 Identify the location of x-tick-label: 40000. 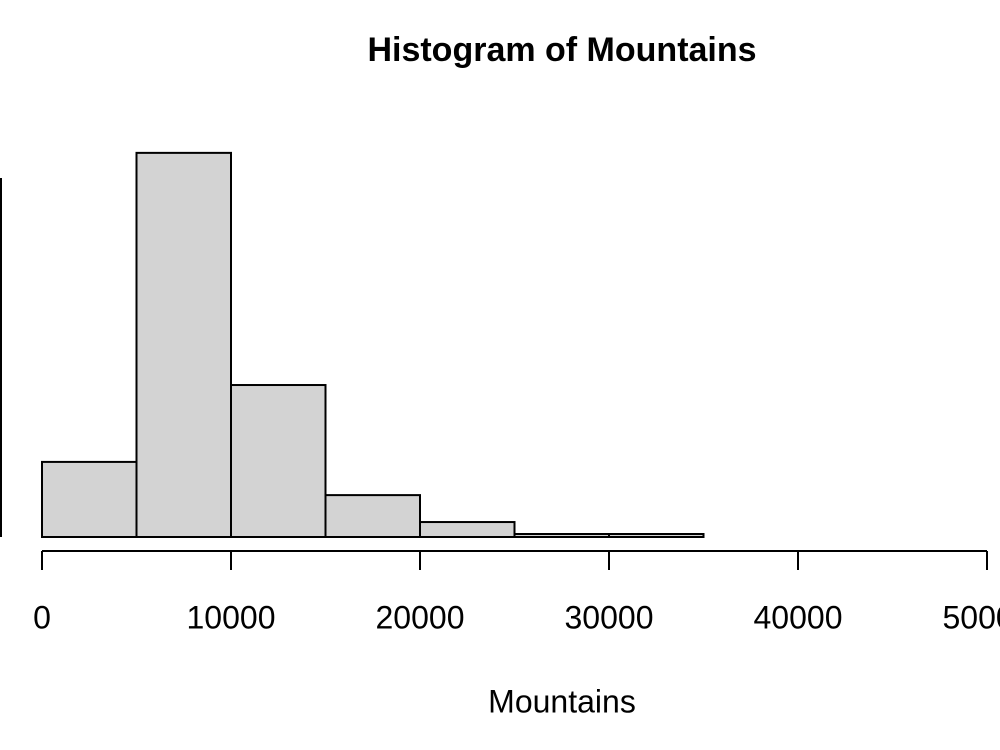
(798, 617).